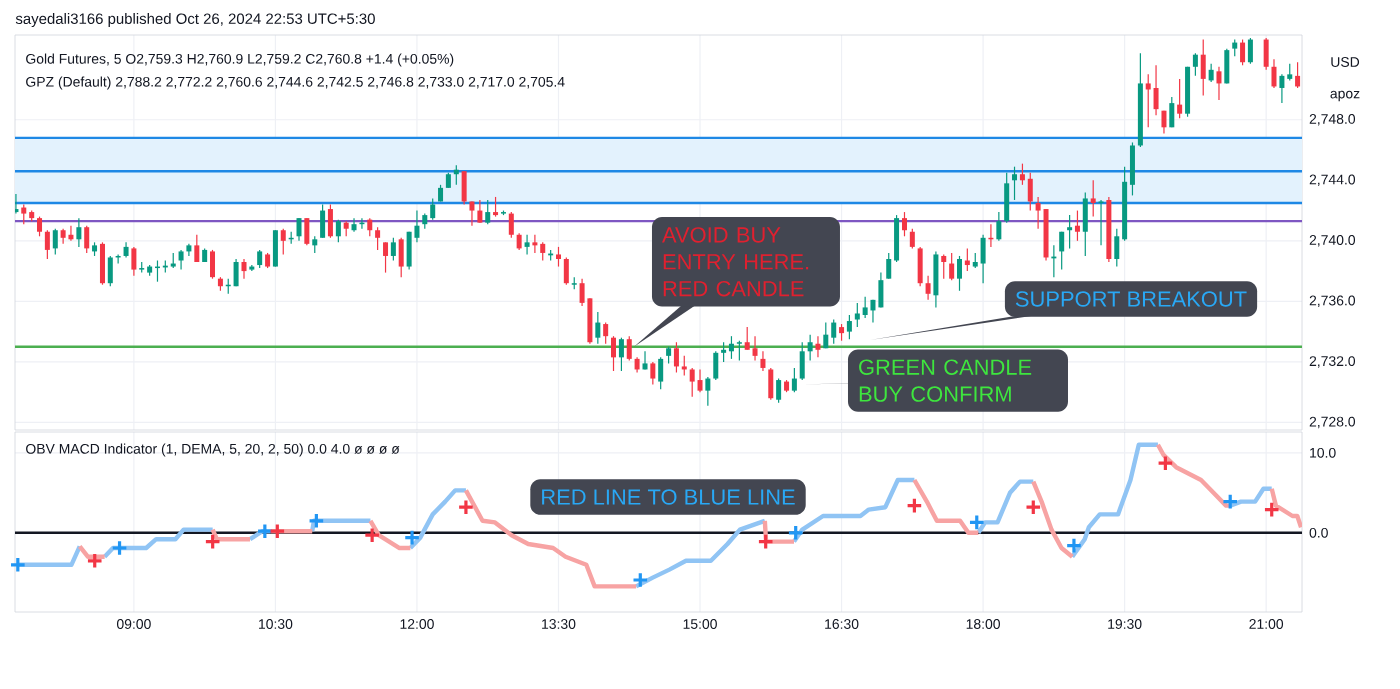  I want to click on x-tick-label: 09:00, so click(133, 624).